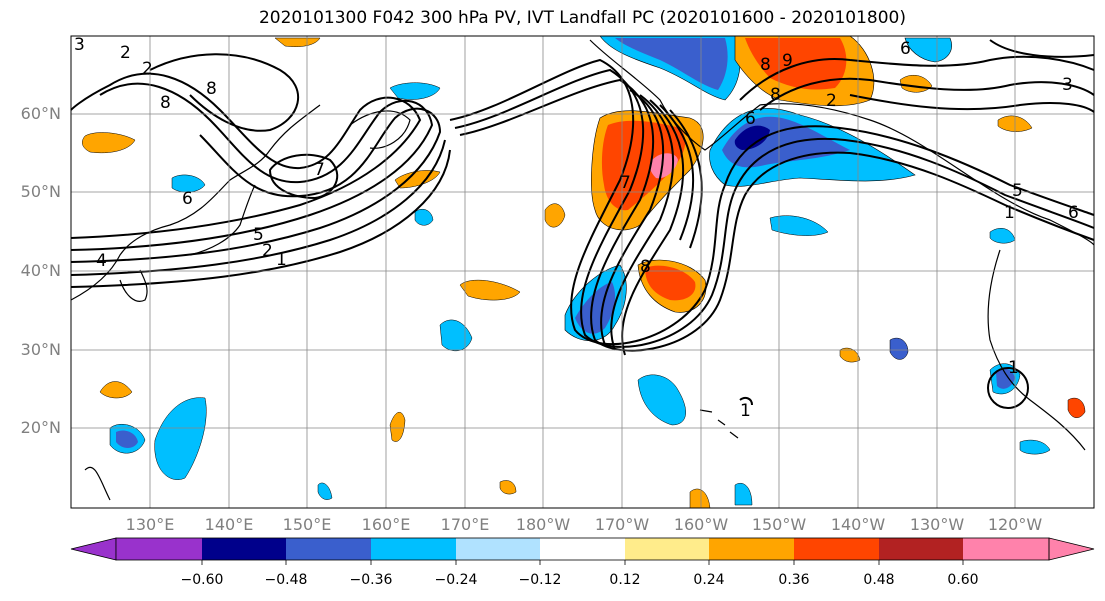 This screenshot has width=1105, height=601. Describe the element at coordinates (195, 202) in the screenshot. I see `coast-asia` at that location.